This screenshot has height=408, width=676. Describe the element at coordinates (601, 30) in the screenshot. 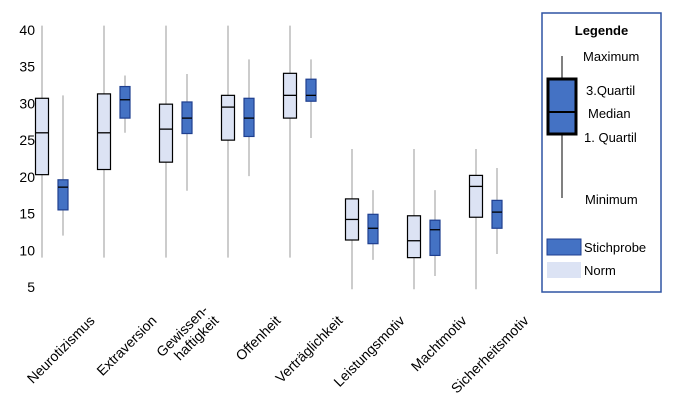

I see `legend-title: Legende` at that location.